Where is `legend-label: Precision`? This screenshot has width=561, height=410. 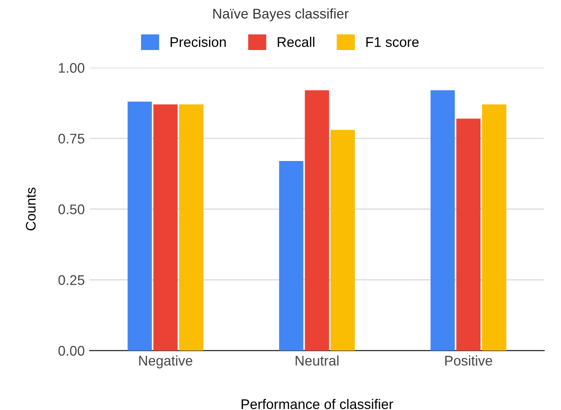 legend-label: Precision is located at coordinates (198, 41).